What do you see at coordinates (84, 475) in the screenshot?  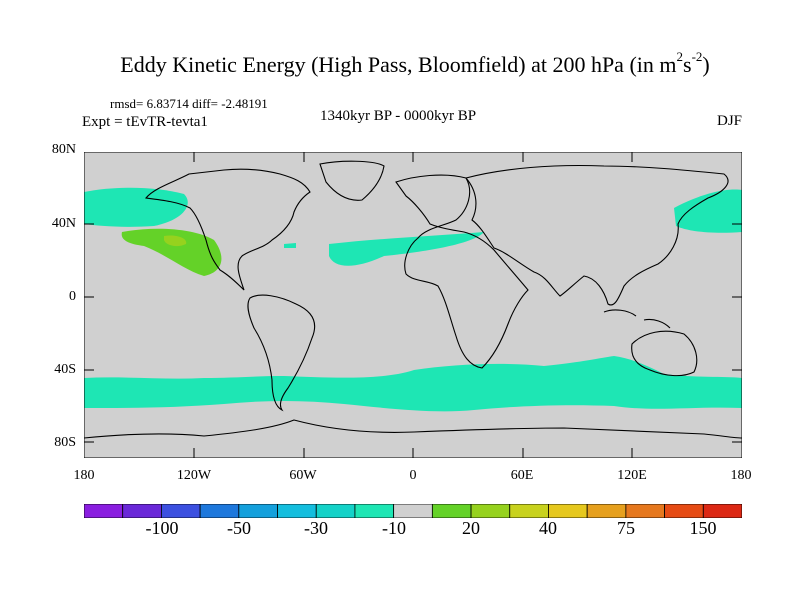 I see `lon-label-180-west: 180` at bounding box center [84, 475].